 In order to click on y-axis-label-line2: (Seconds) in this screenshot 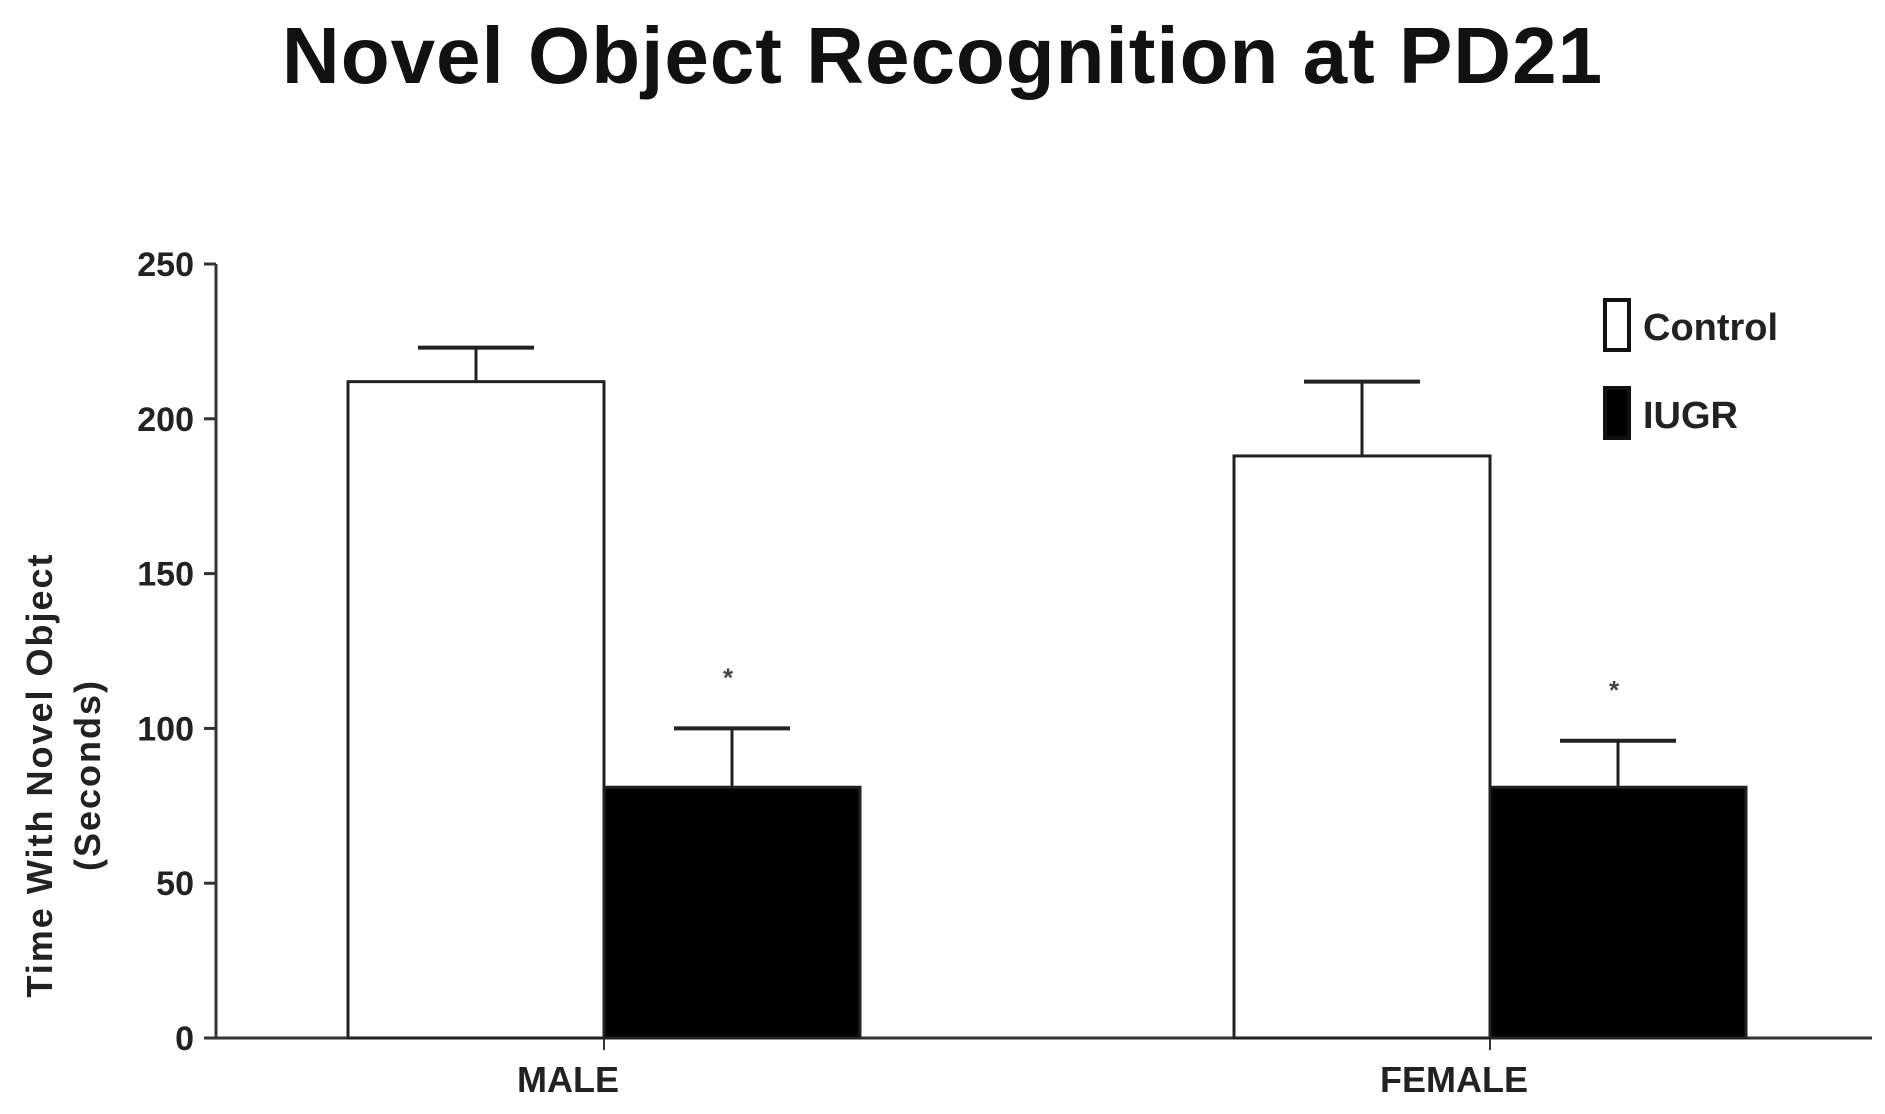, I will do `click(87, 775)`.